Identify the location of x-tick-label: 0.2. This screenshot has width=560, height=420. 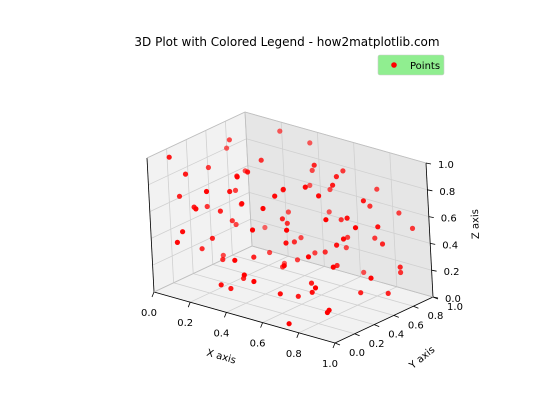
(185, 323).